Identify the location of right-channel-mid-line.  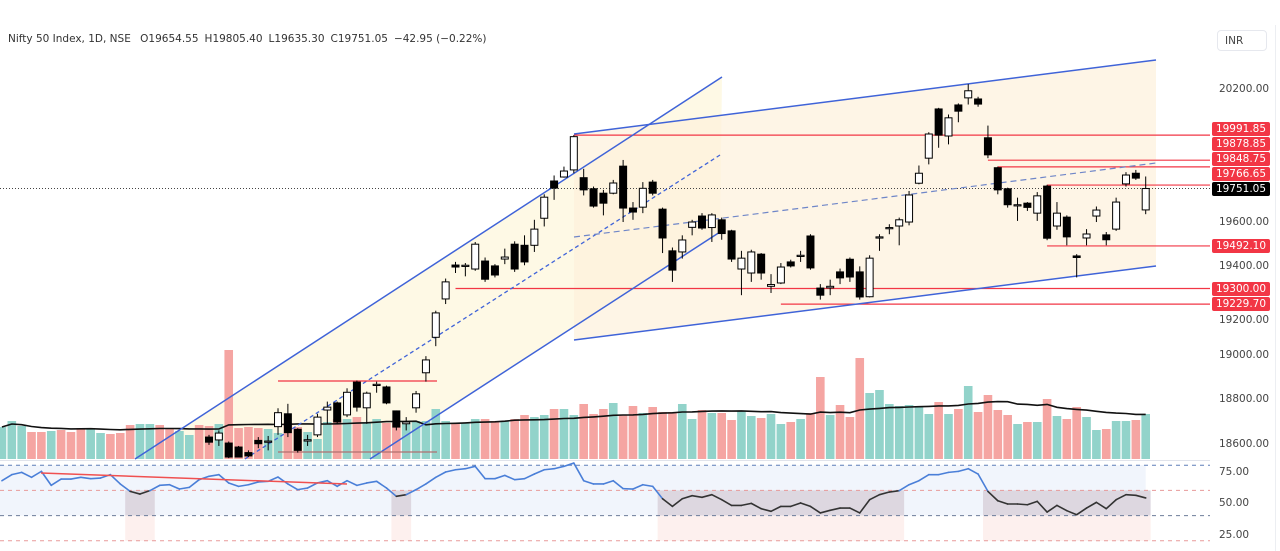
(865, 200).